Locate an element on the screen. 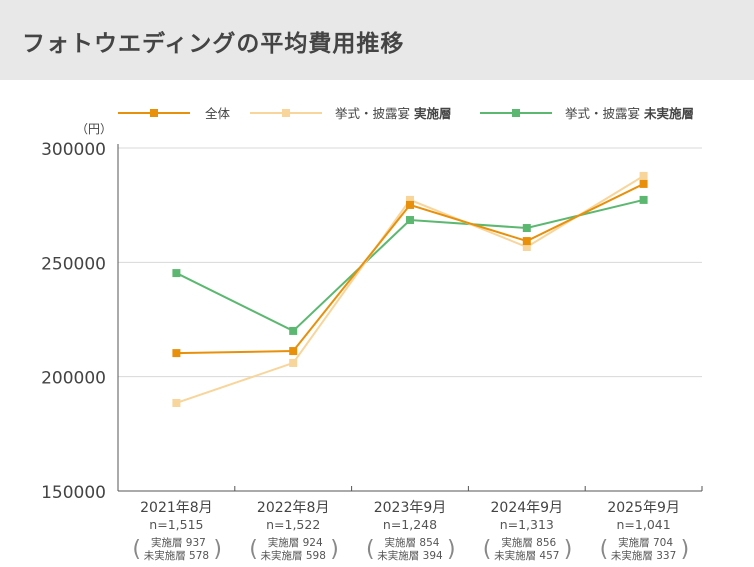 The width and height of the screenshot is (754, 567). legend-label-text: 全体 is located at coordinates (218, 113).